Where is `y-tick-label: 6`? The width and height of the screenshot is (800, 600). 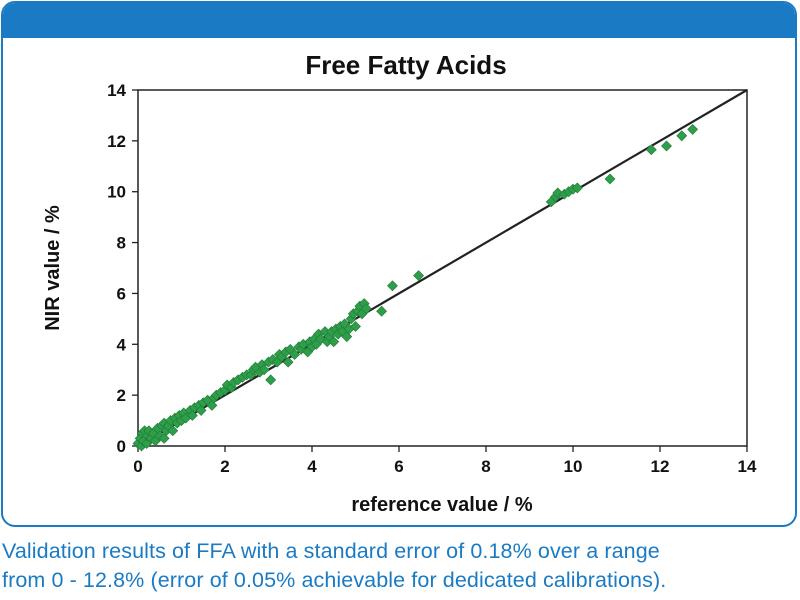
y-tick-label: 6 is located at coordinates (121, 293).